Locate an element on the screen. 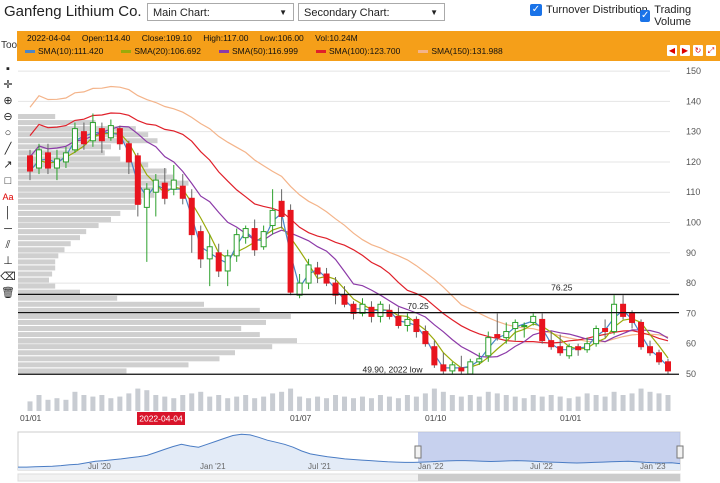 This screenshot has width=720, height=483. cursor-icon: ▪ is located at coordinates (8, 69).